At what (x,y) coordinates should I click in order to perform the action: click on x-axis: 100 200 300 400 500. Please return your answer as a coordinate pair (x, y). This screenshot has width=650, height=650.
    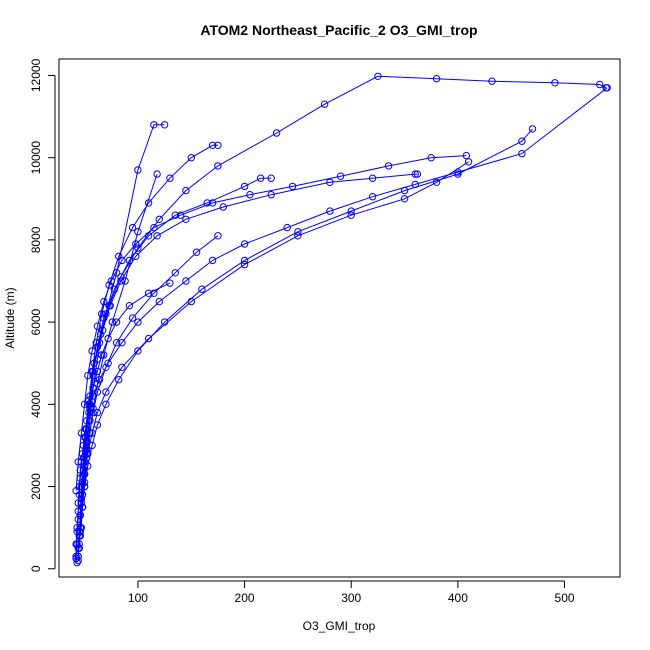
    Looking at the image, I should click on (351, 592).